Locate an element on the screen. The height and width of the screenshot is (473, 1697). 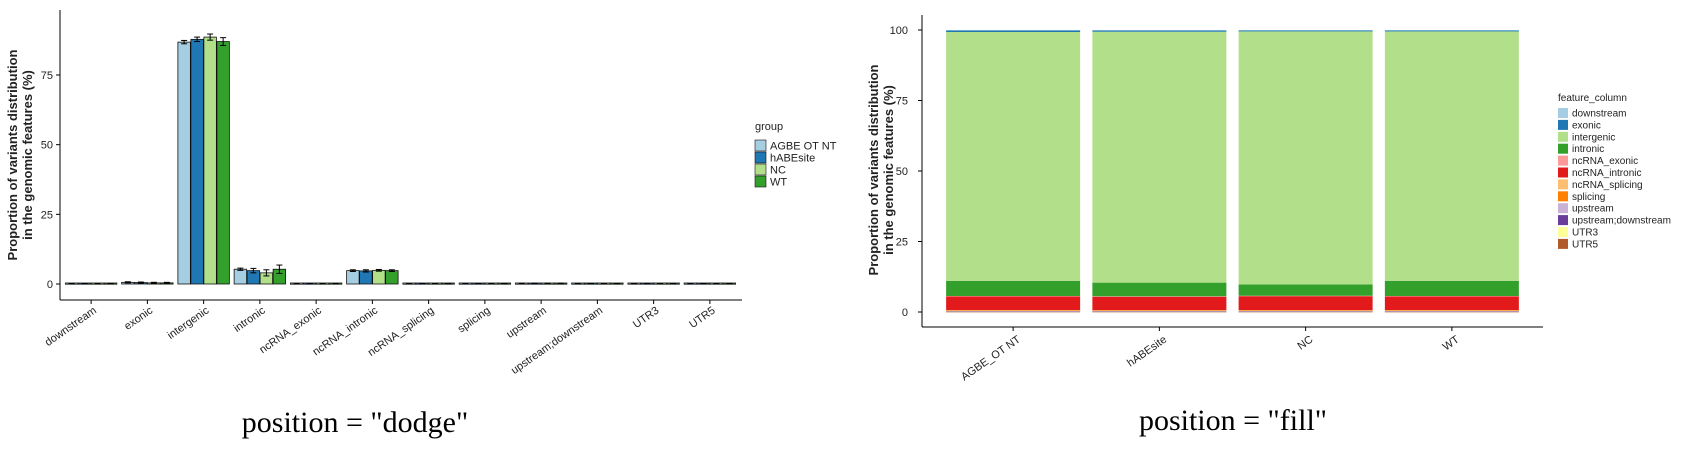
stack-segment-ncrna-splicing-agbe-ot-nt is located at coordinates (1013, 310).